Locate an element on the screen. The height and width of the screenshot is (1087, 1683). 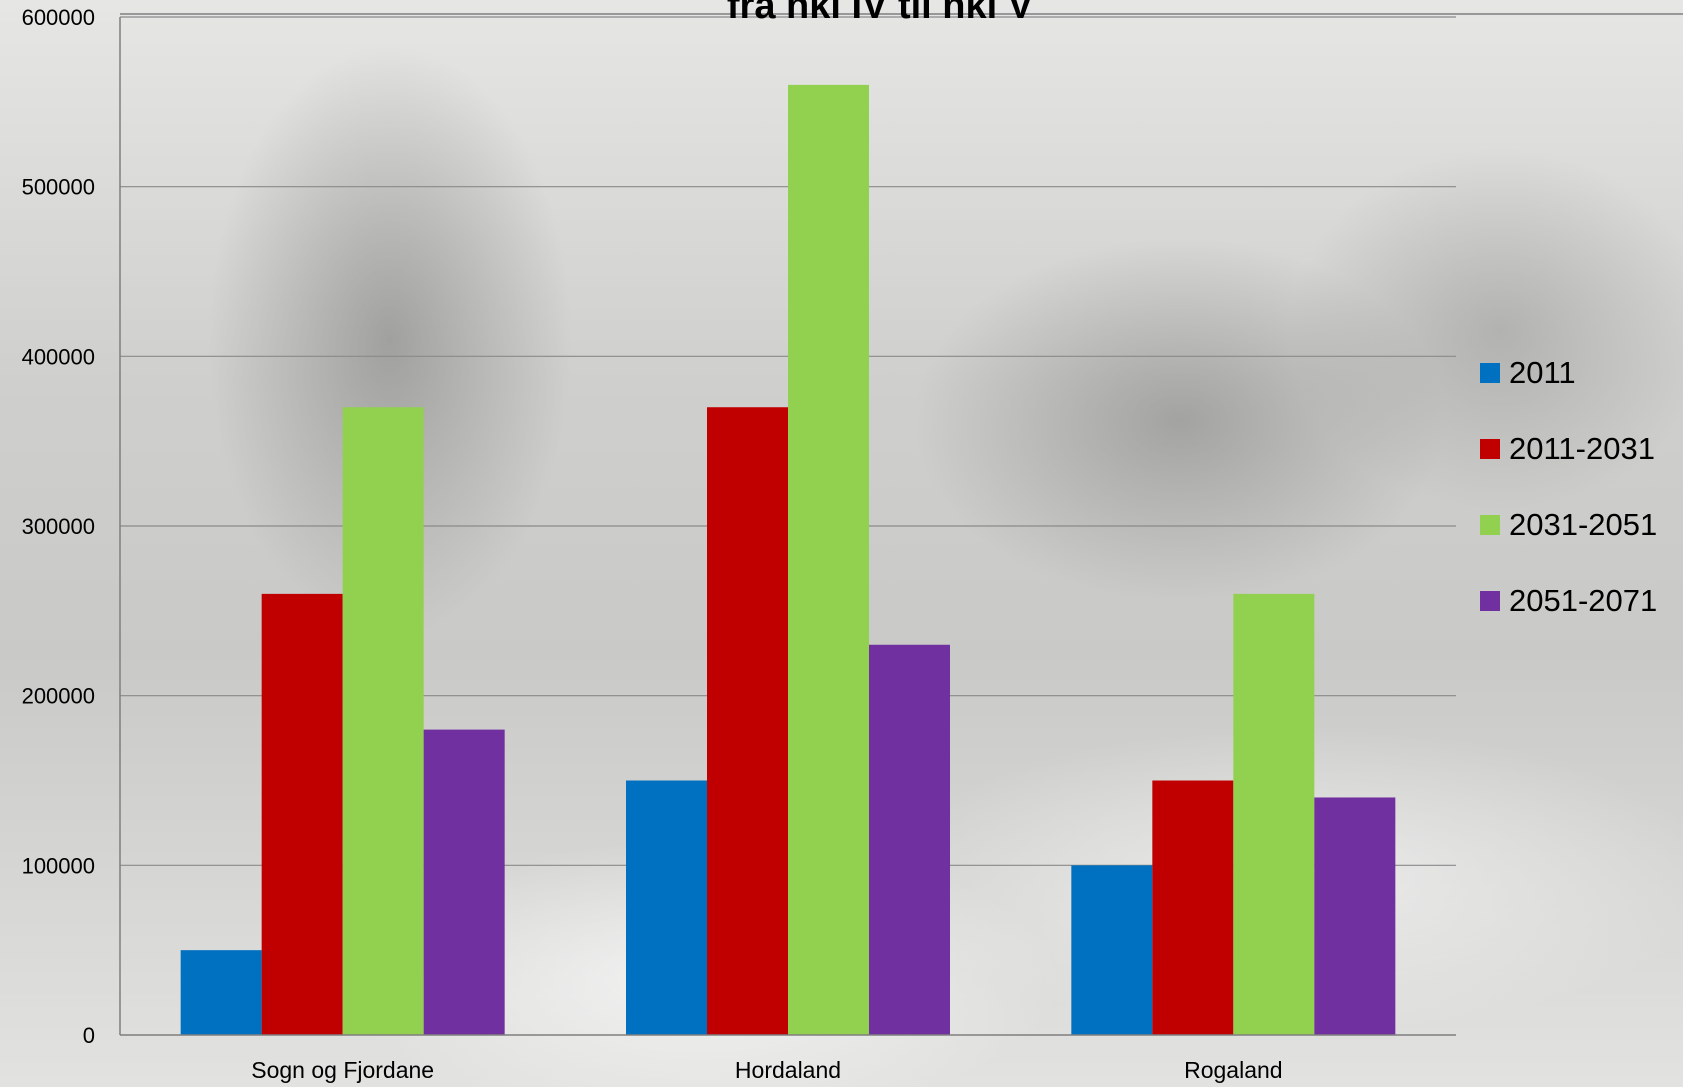
bar-sogn-og-fjordane-2051-2071 is located at coordinates (464, 882).